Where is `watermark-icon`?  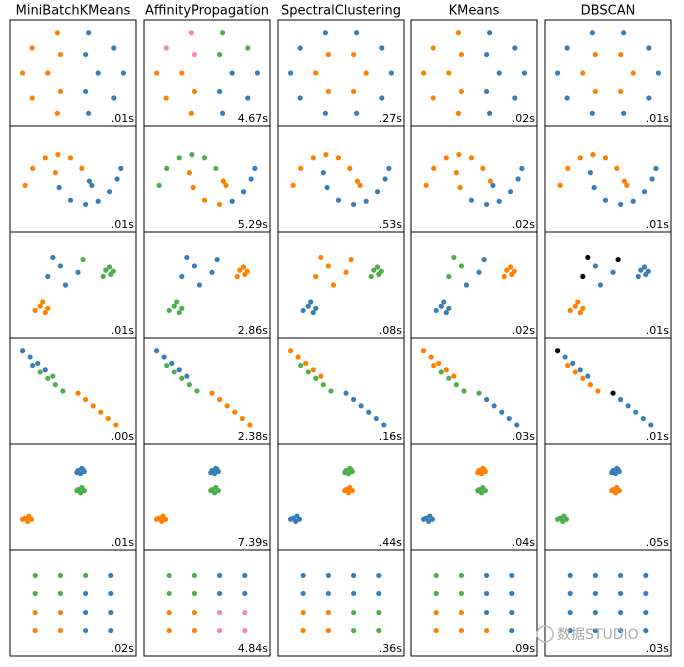
watermark-icon is located at coordinates (545, 634).